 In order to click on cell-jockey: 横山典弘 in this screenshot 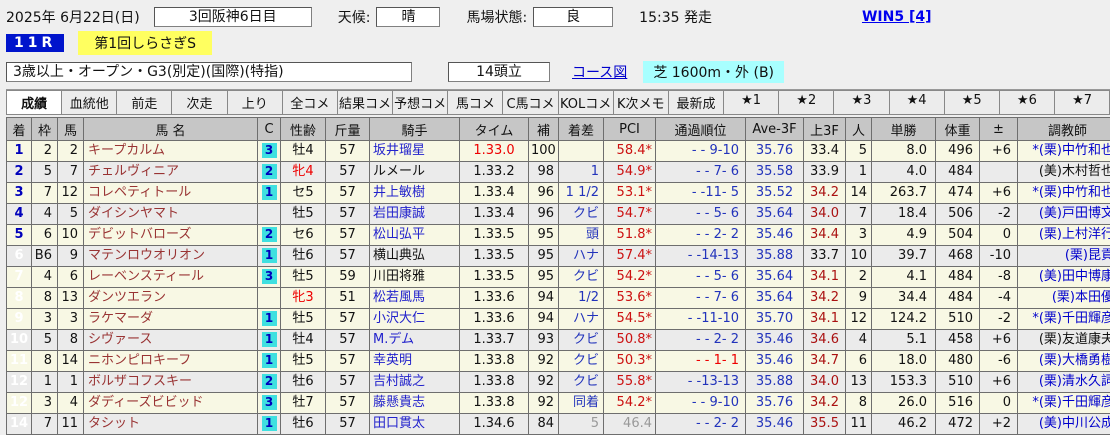, I will do `click(415, 256)`.